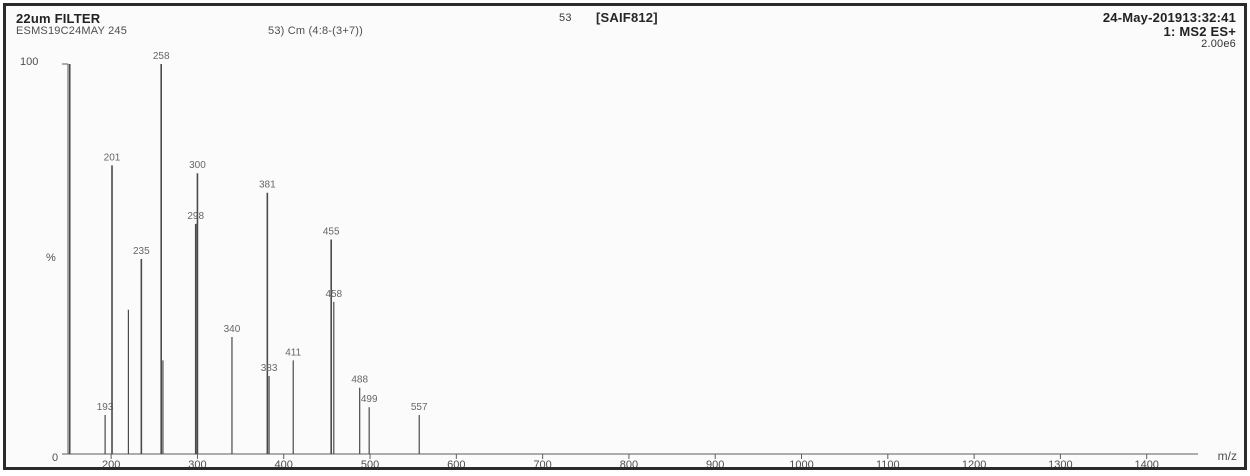 The height and width of the screenshot is (476, 1250). Describe the element at coordinates (141, 251) in the screenshot. I see `peak-label-235: 235` at that location.